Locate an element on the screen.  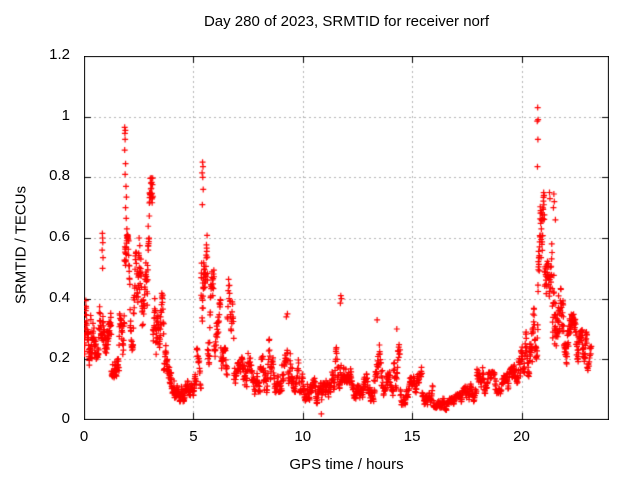
y-tick-label: 0.2 is located at coordinates (59, 358).